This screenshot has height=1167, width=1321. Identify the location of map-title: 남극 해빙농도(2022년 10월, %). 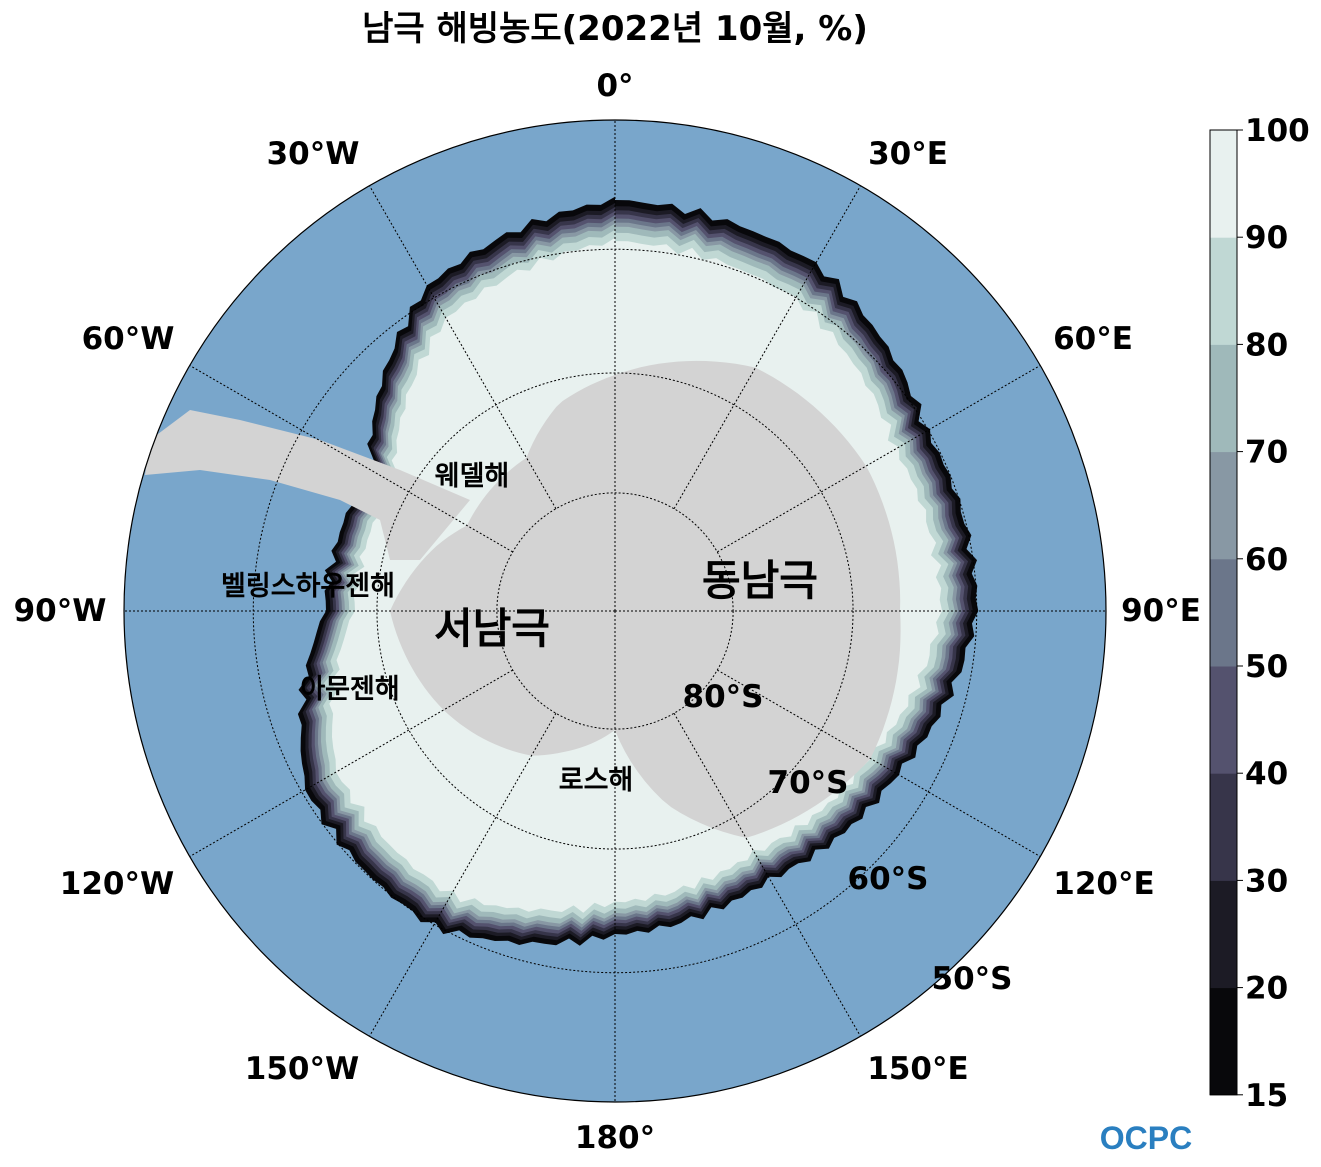
(615, 29).